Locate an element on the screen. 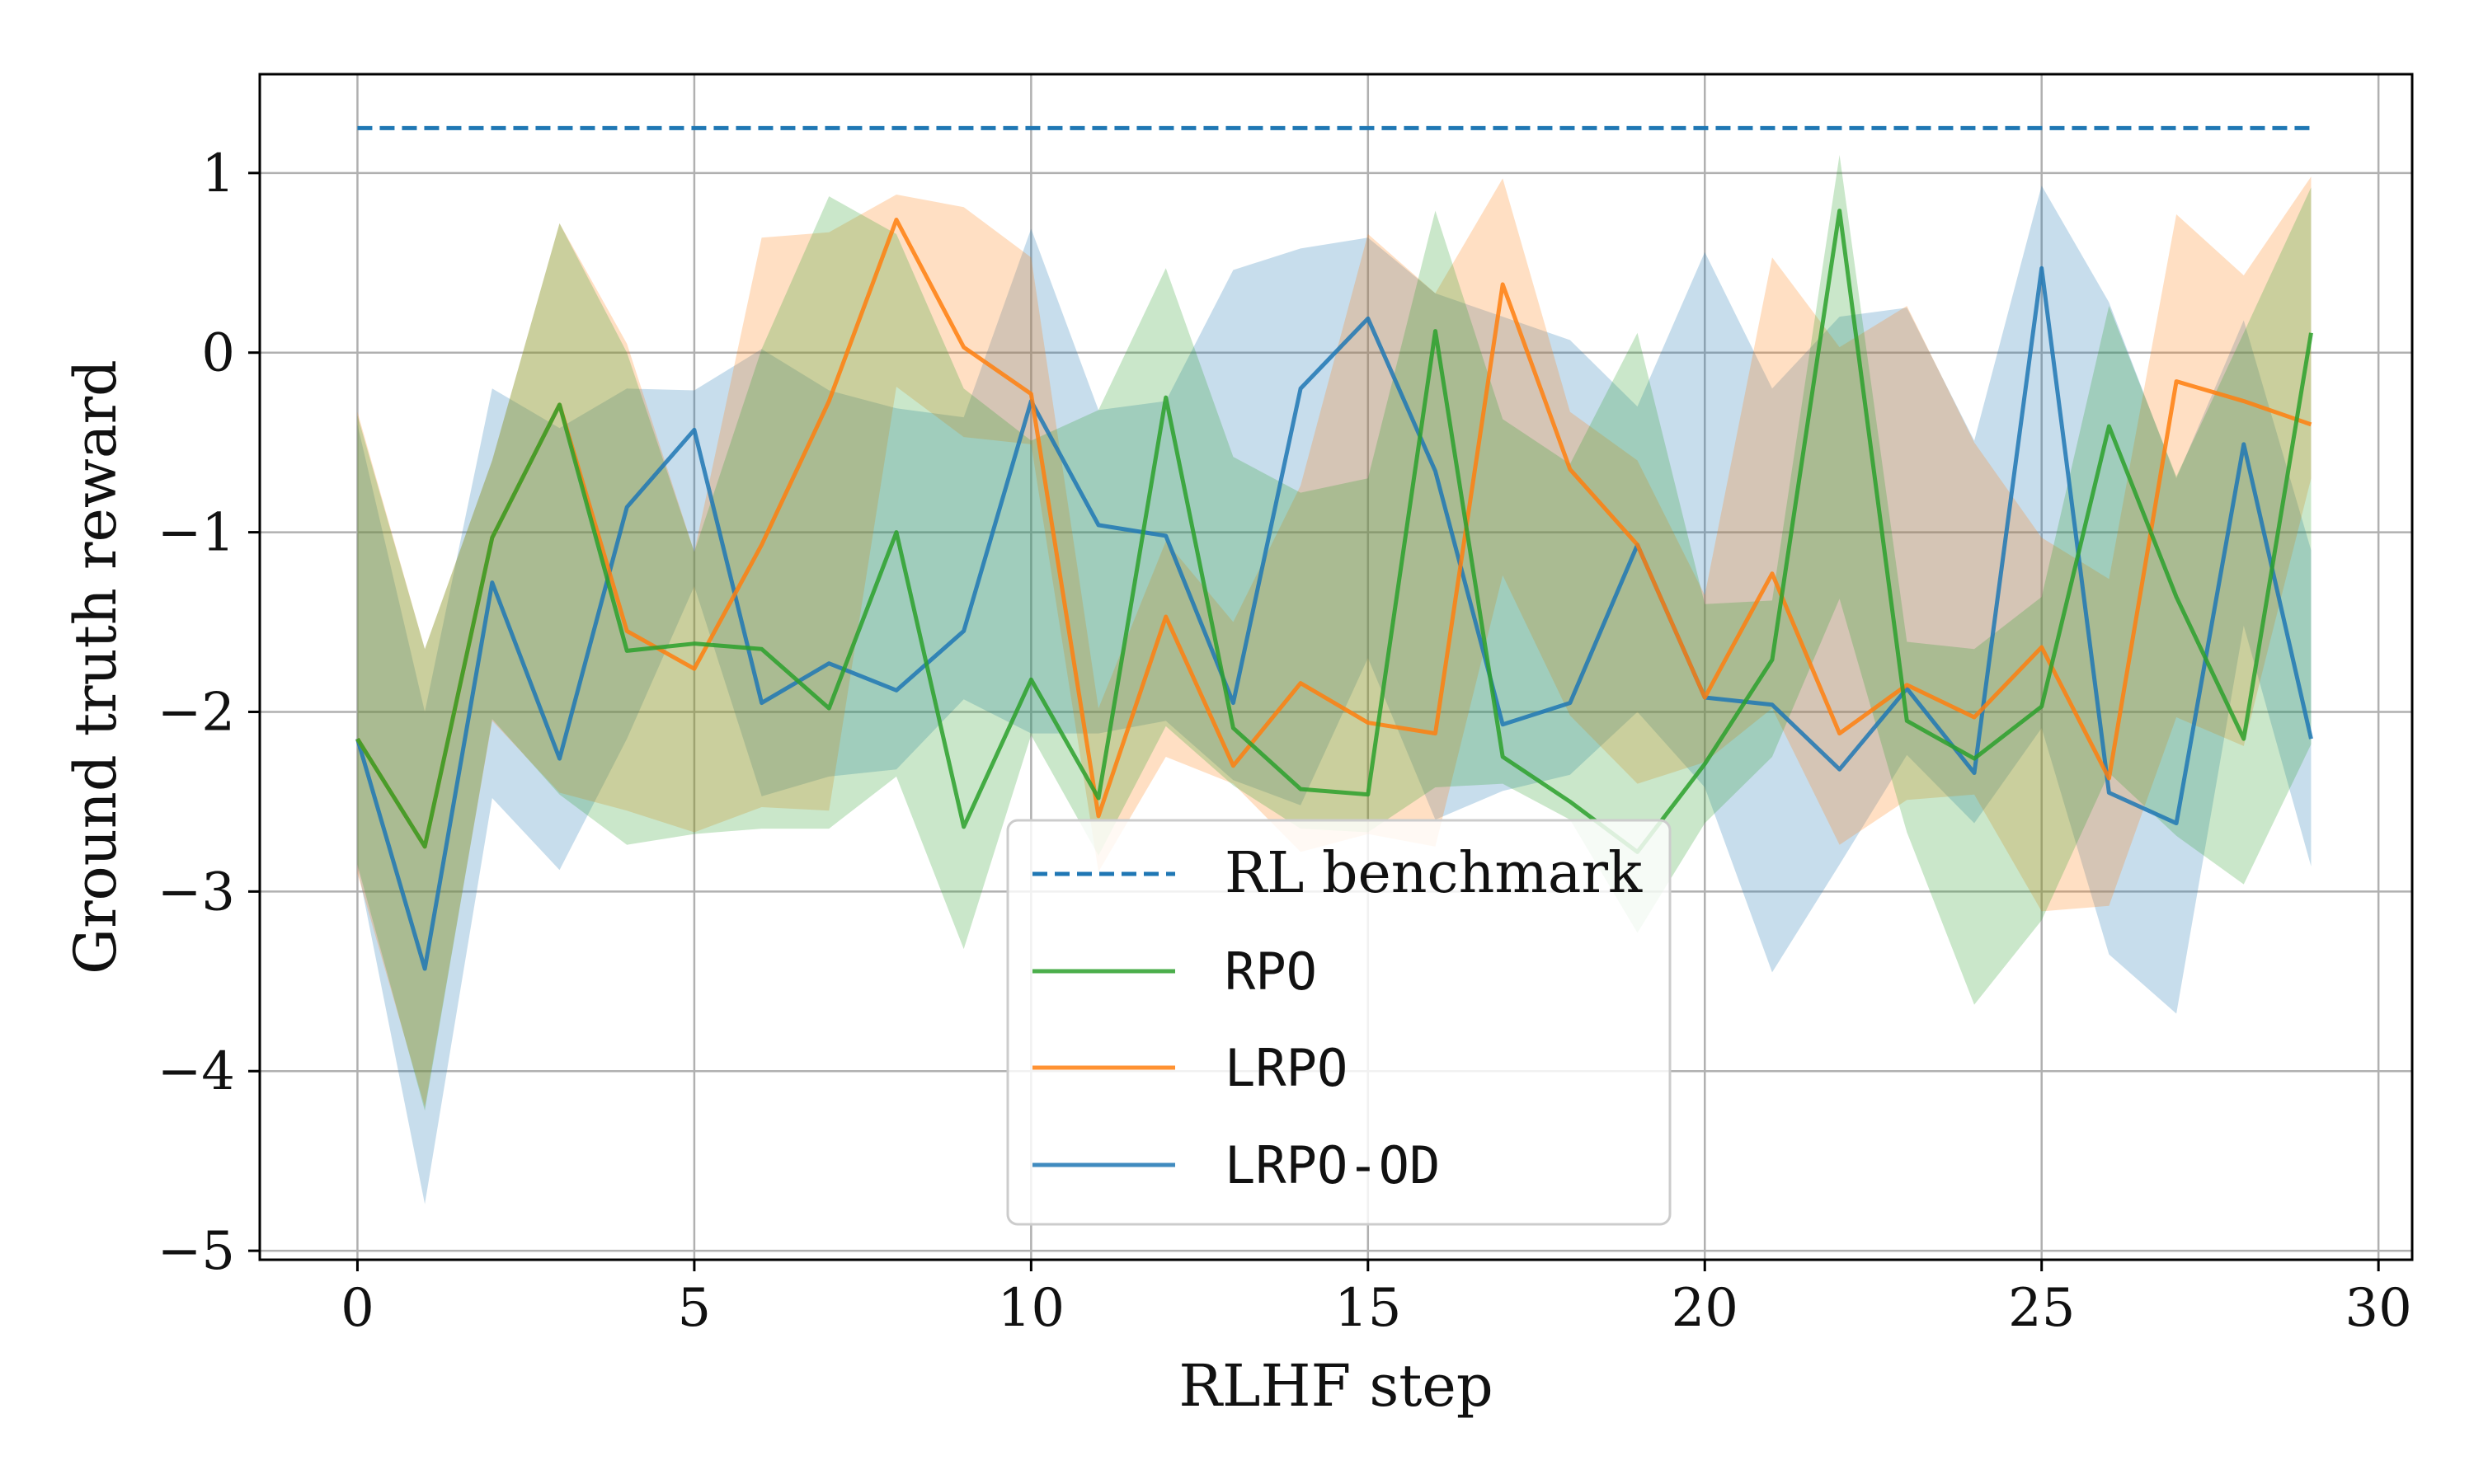 This screenshot has height=1484, width=2474. y-tick-label-2: −1 is located at coordinates (196, 533).